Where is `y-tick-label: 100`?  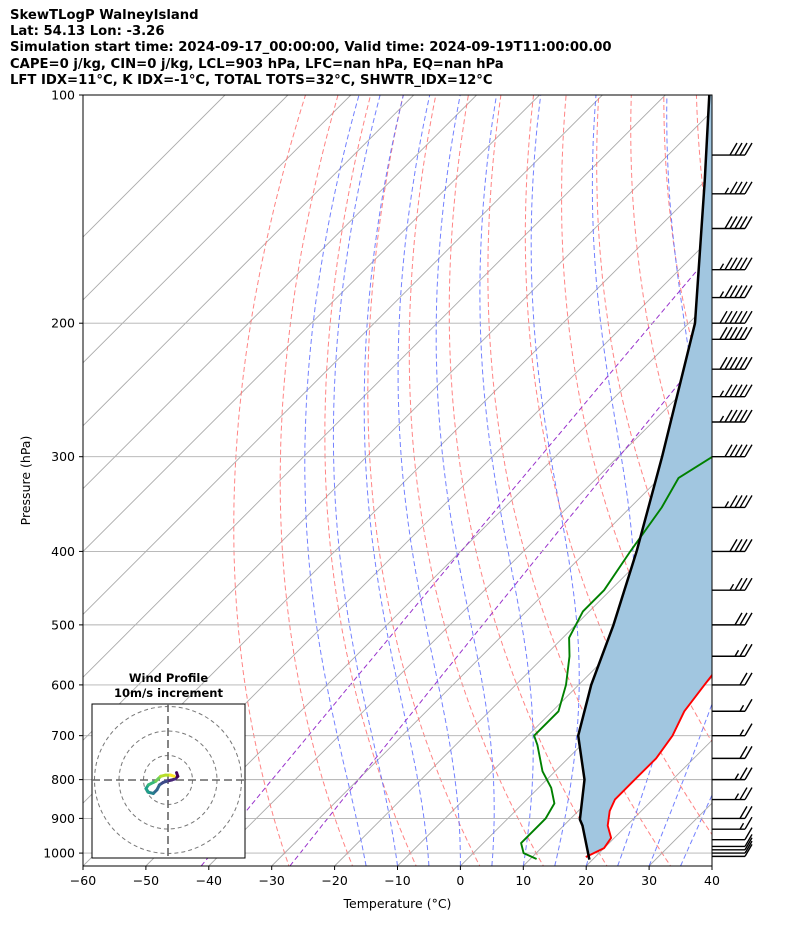 y-tick-label: 100 is located at coordinates (63, 95).